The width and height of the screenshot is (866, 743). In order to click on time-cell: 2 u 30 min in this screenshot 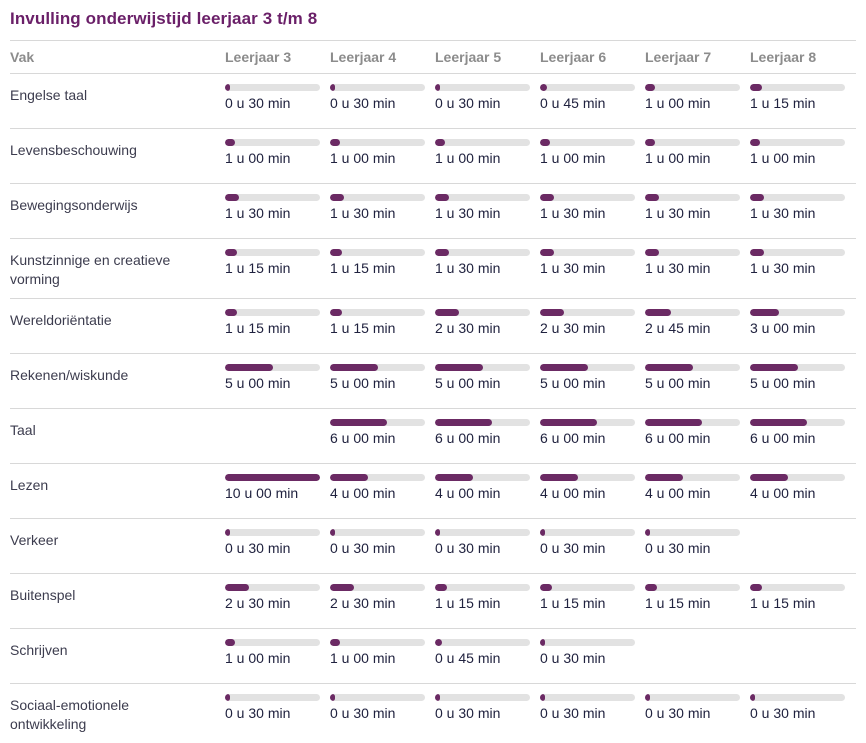, I will do `click(487, 325)`.